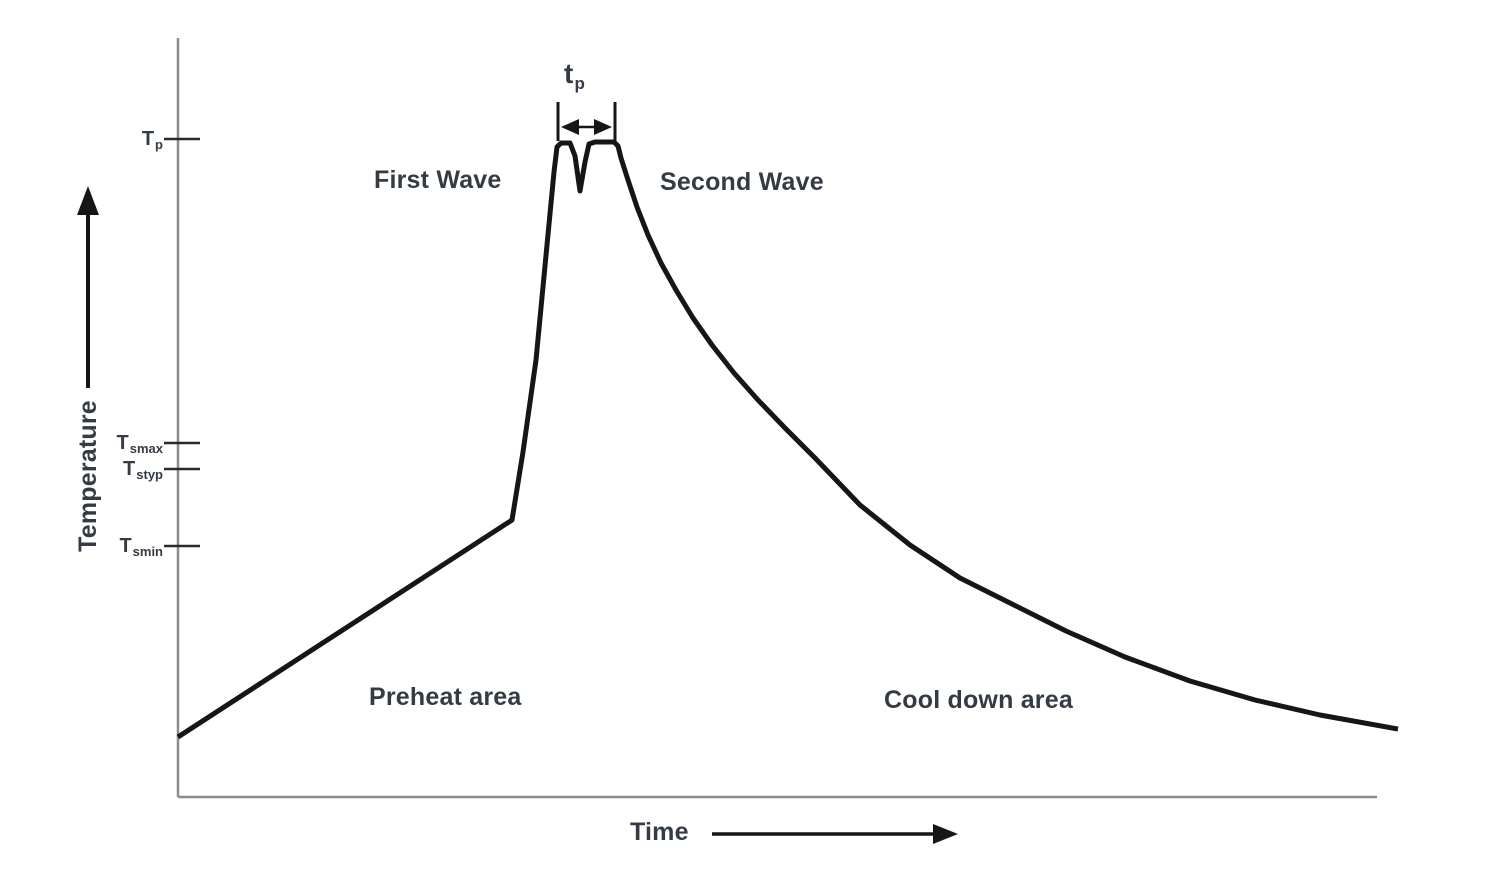 The width and height of the screenshot is (1510, 872). I want to click on y-axis-arrow-head-icon, so click(88, 200).